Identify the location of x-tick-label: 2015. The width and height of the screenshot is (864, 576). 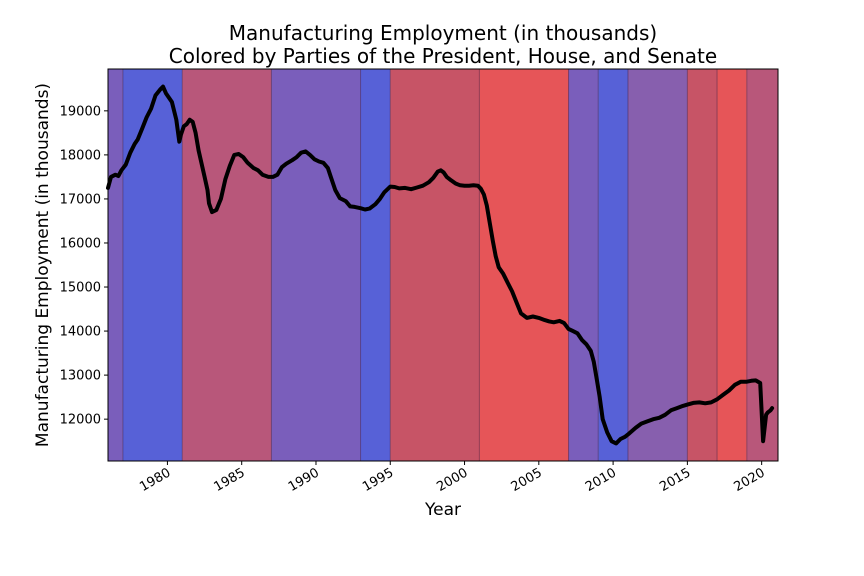
(675, 480).